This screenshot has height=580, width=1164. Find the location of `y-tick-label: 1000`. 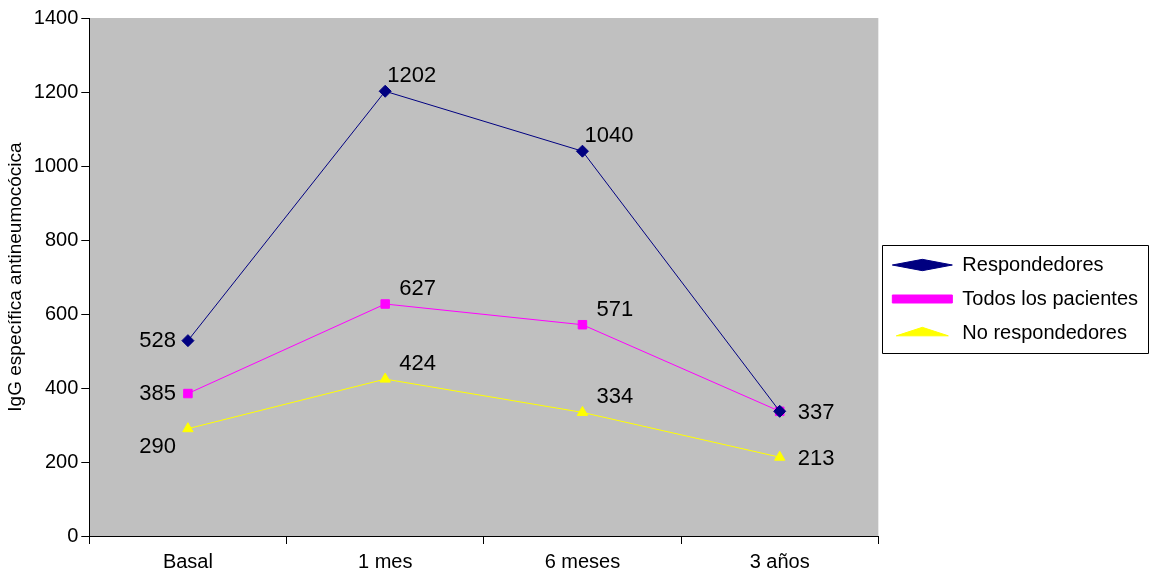

y-tick-label: 1000 is located at coordinates (56, 164).